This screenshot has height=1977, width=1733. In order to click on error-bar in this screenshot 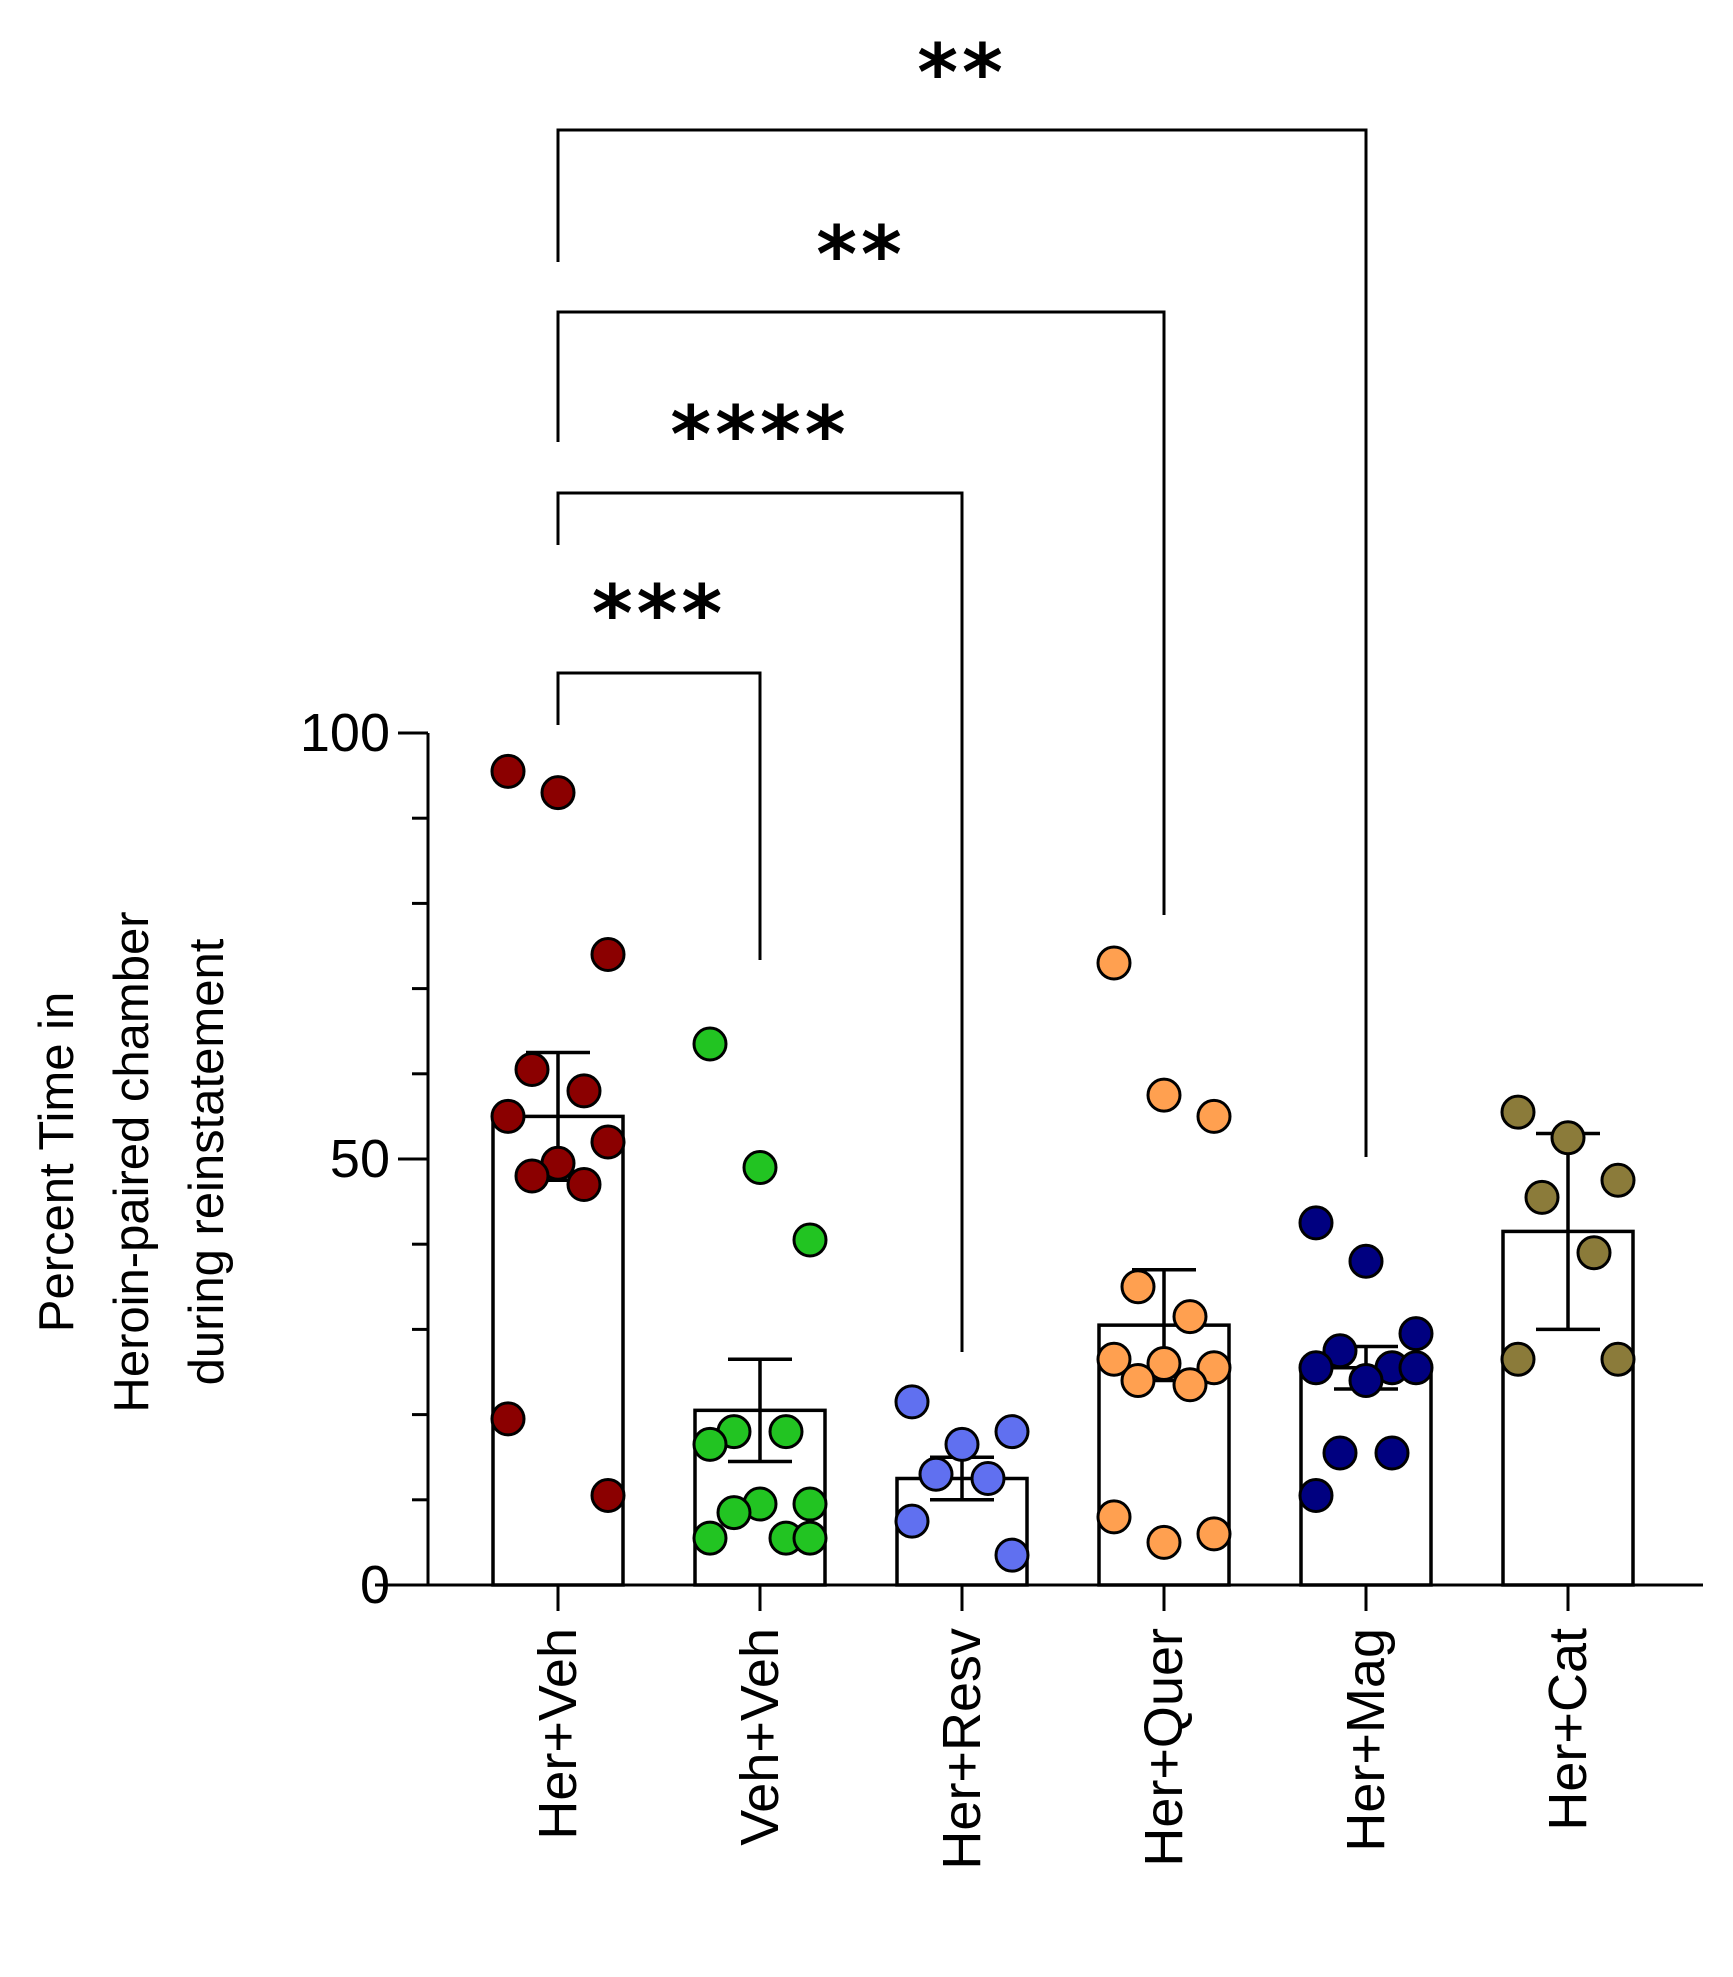, I will do `click(760, 1410)`.